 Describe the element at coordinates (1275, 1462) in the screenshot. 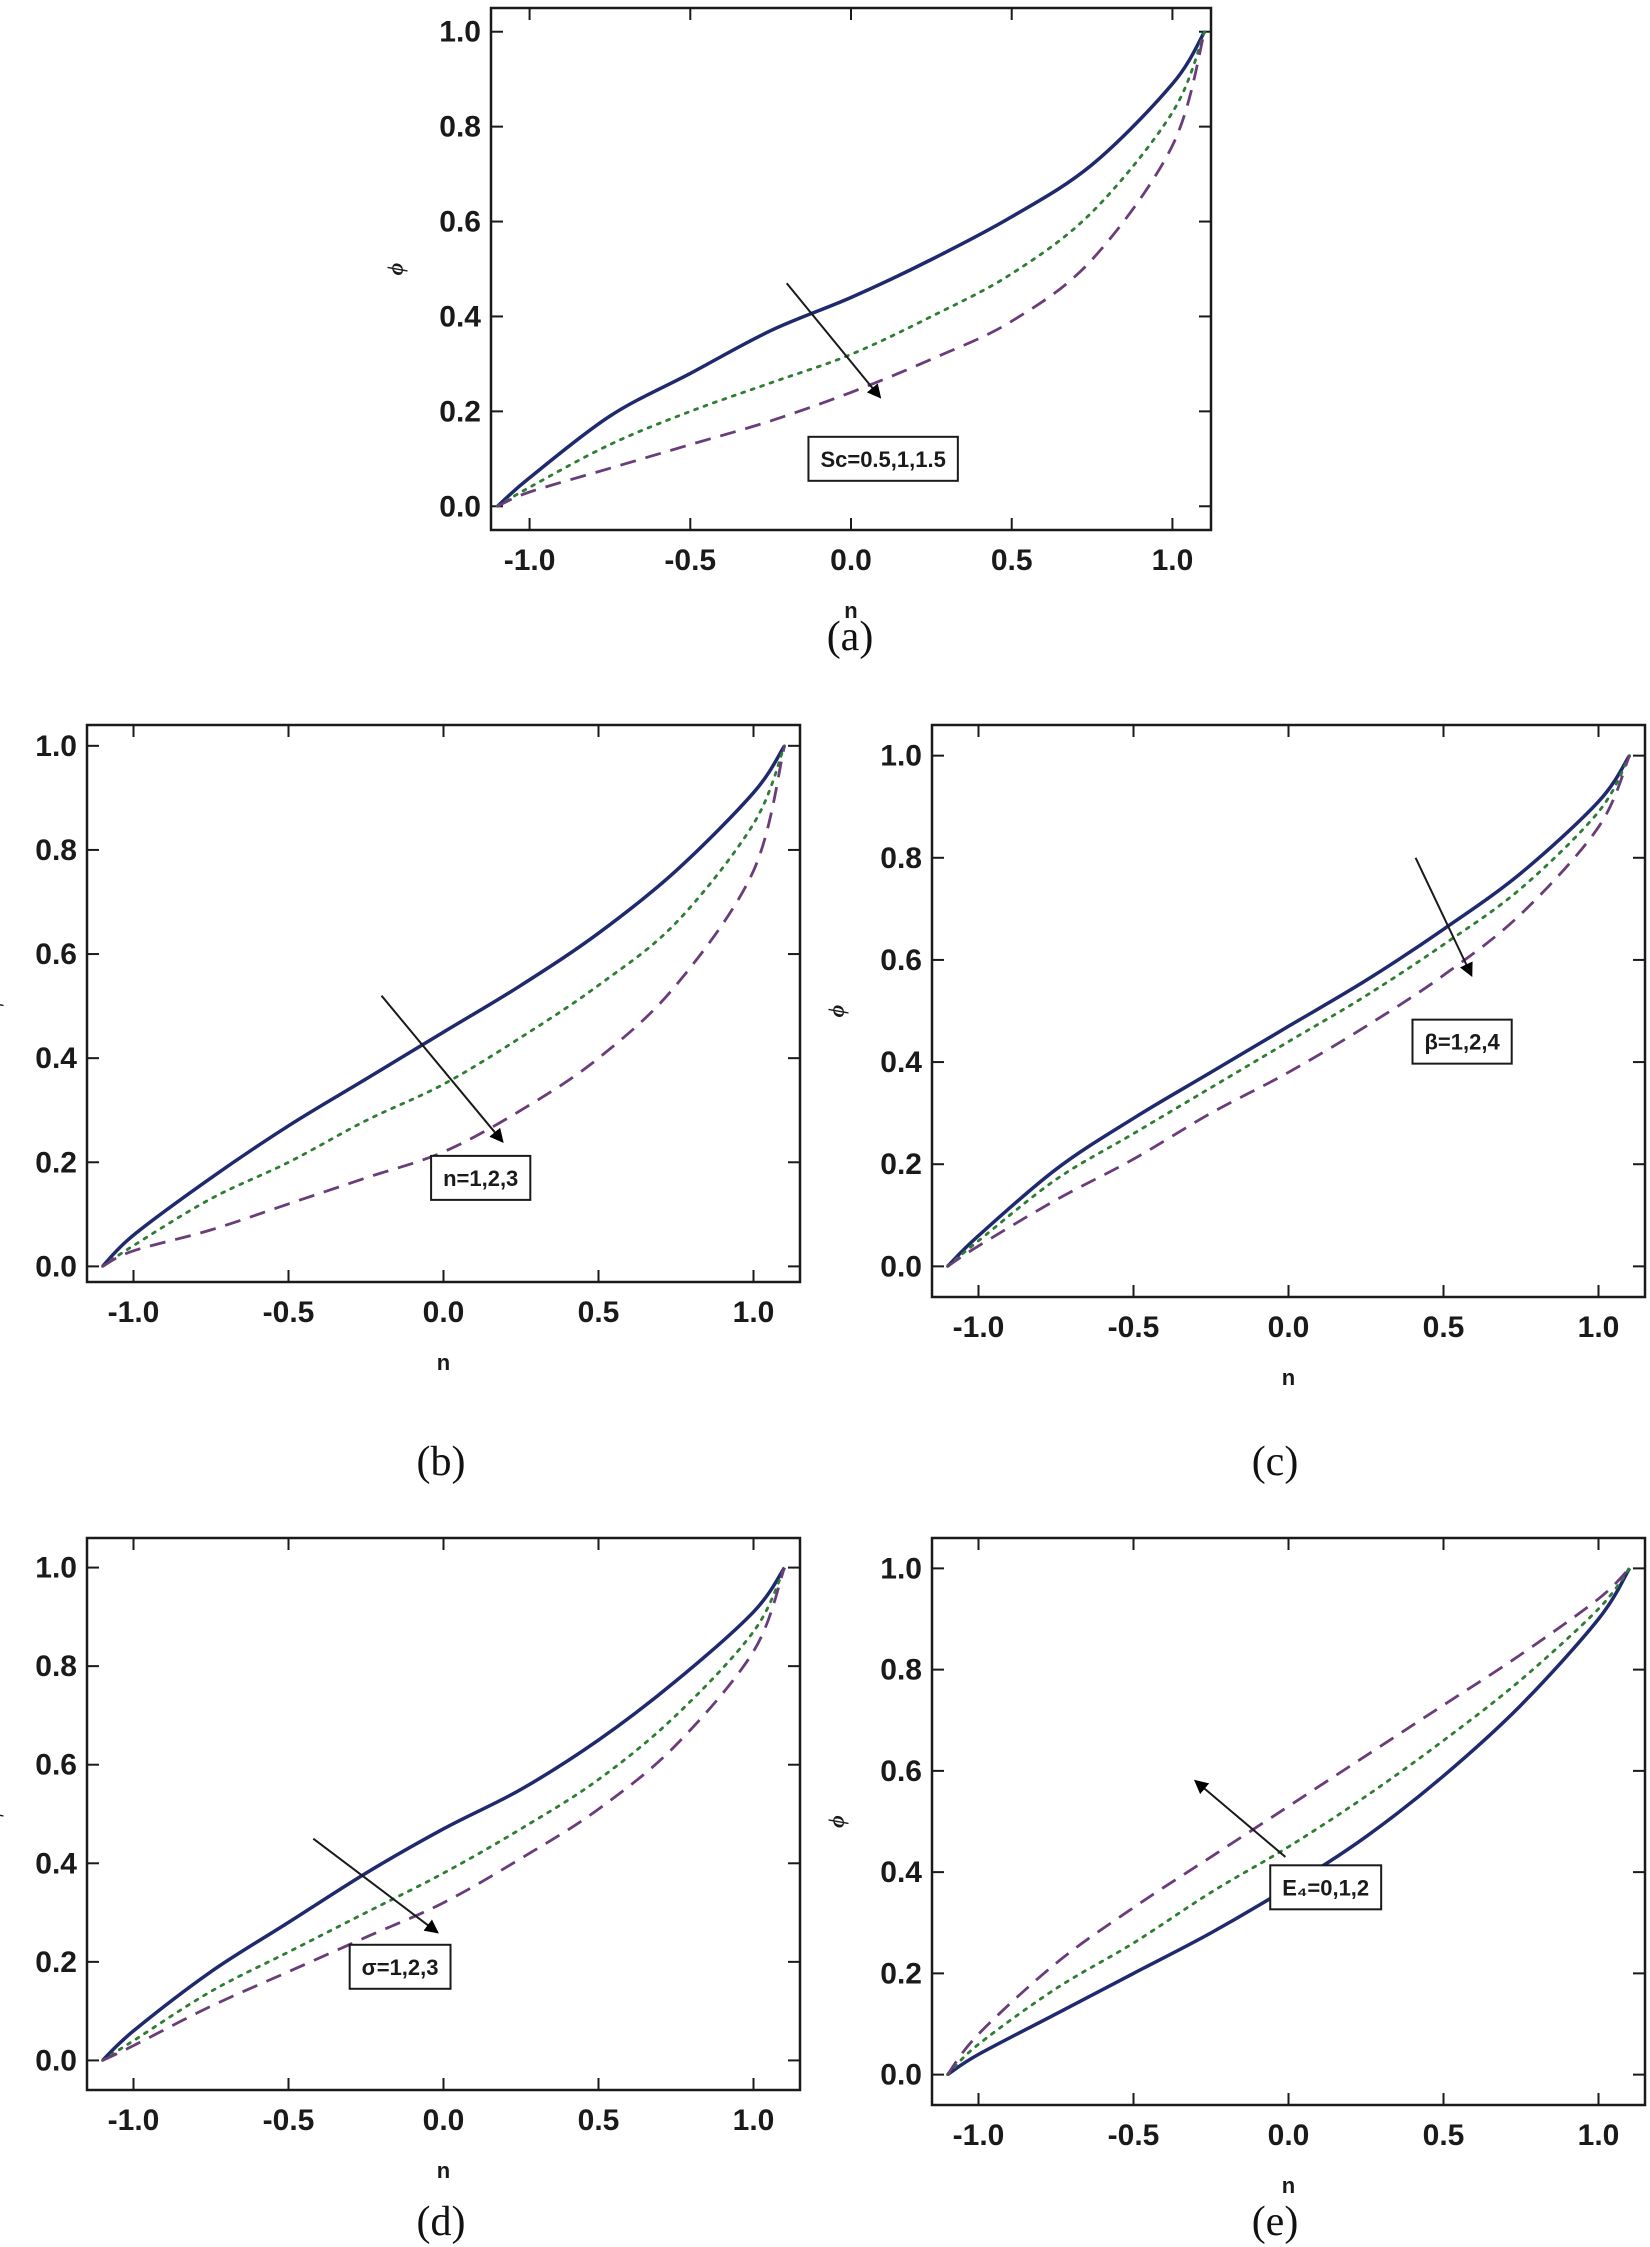

I see `panel-caption: (c)` at that location.